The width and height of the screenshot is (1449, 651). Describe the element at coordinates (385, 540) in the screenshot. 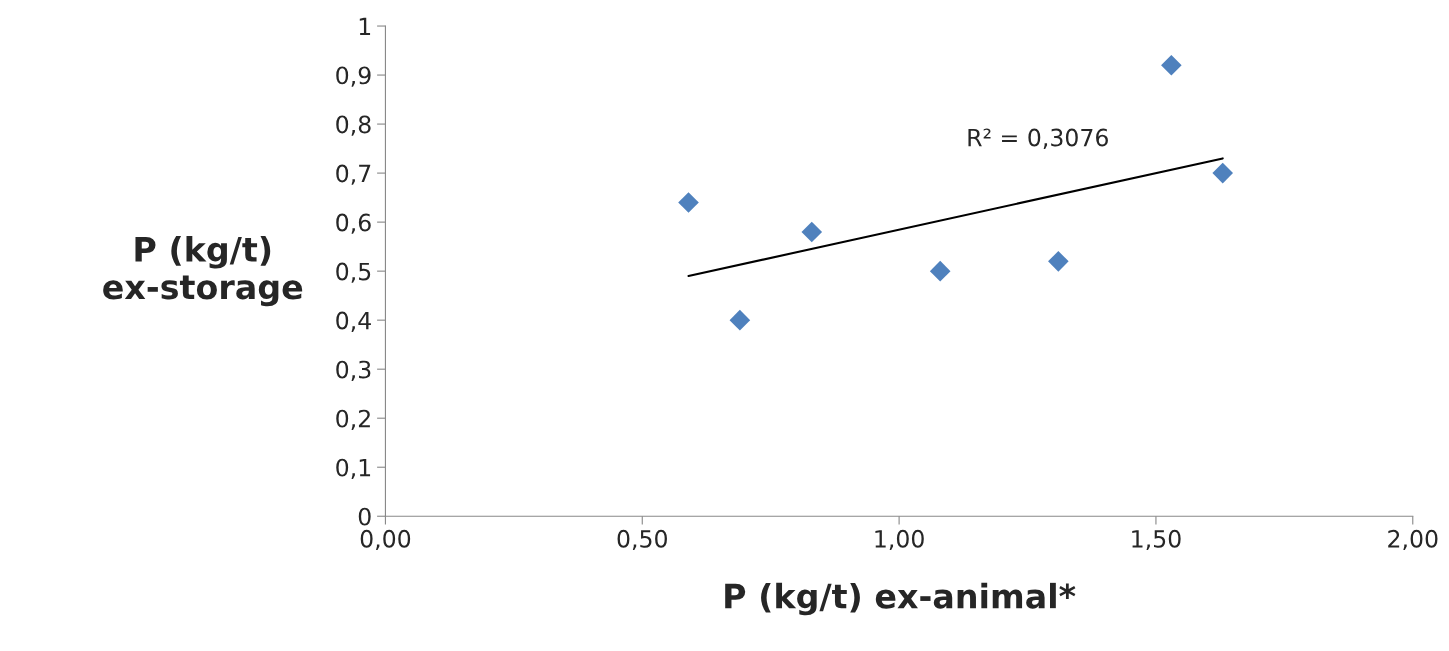

I see `x-tick-label: 0,00` at that location.